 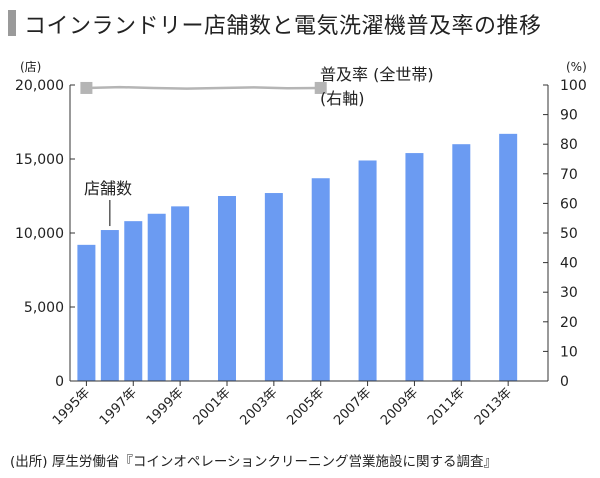 I want to click on right-tick-label-90: 90, so click(x=569, y=116).